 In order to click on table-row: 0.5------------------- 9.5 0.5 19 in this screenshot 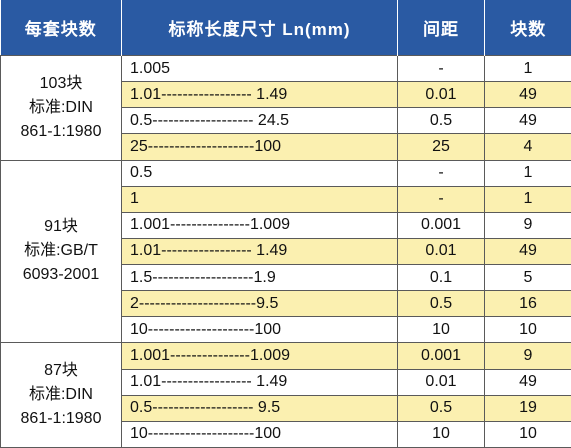, I will do `click(286, 408)`.